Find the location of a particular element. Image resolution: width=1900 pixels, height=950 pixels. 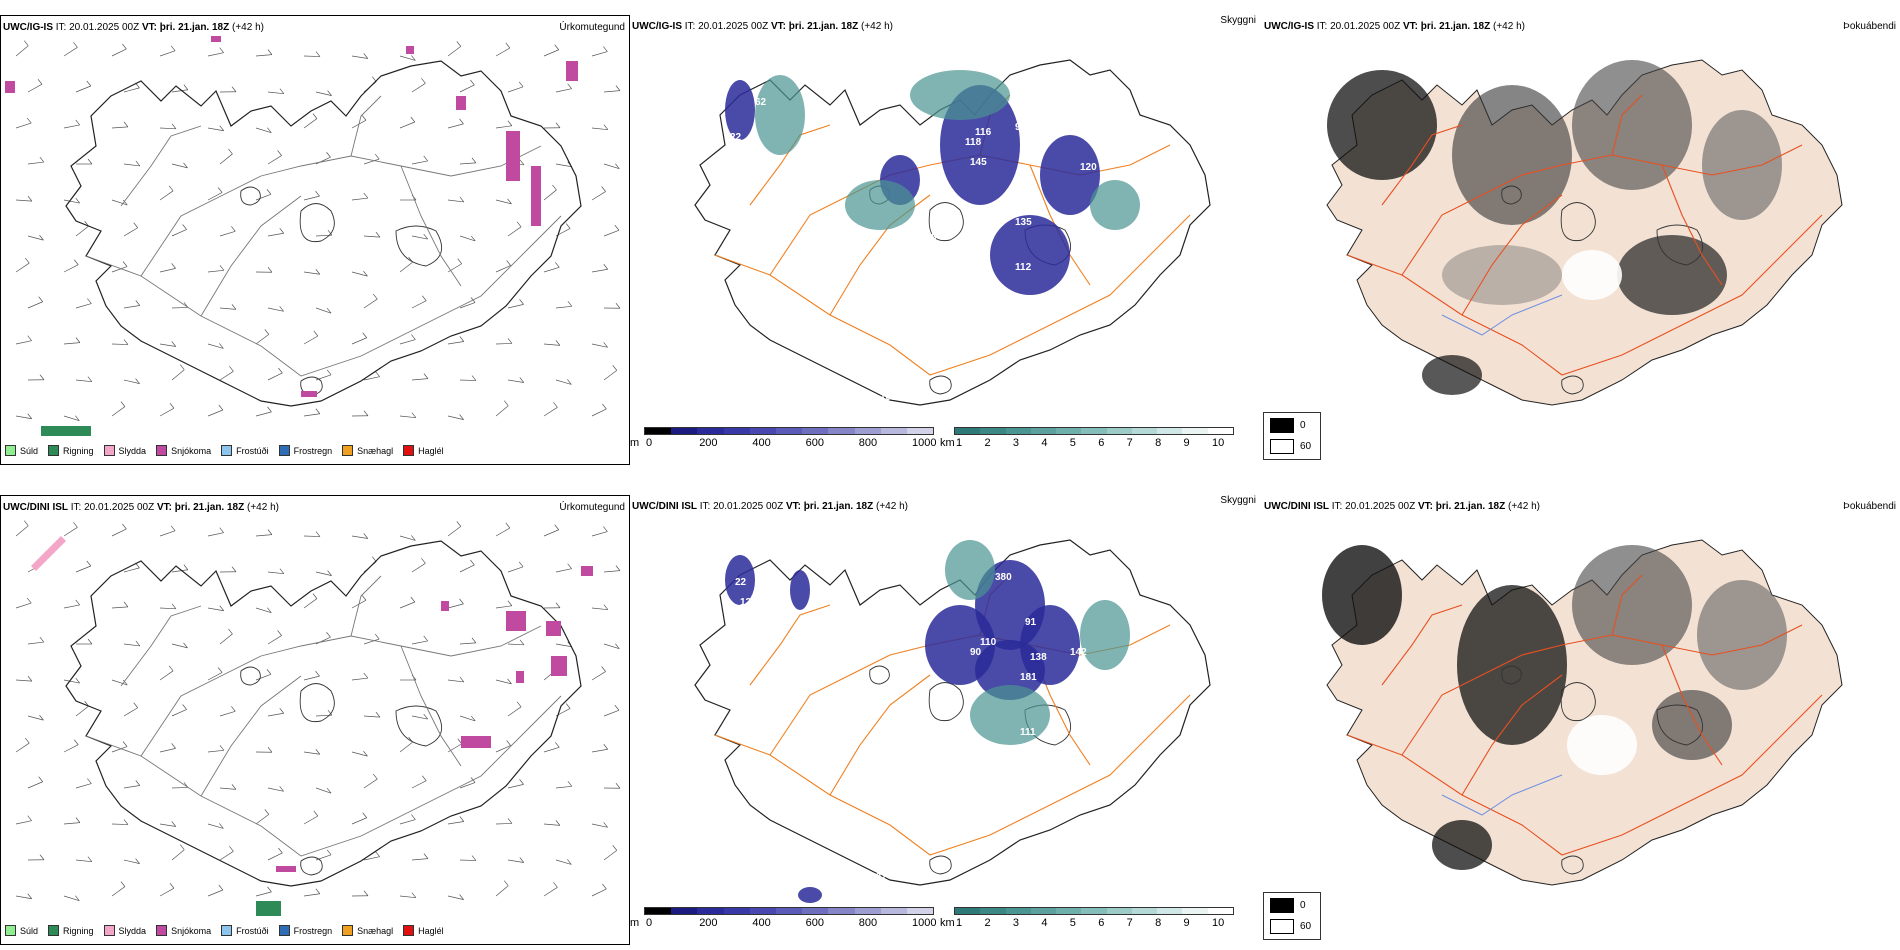

panel-title: Úrkomutegund is located at coordinates (592, 27).